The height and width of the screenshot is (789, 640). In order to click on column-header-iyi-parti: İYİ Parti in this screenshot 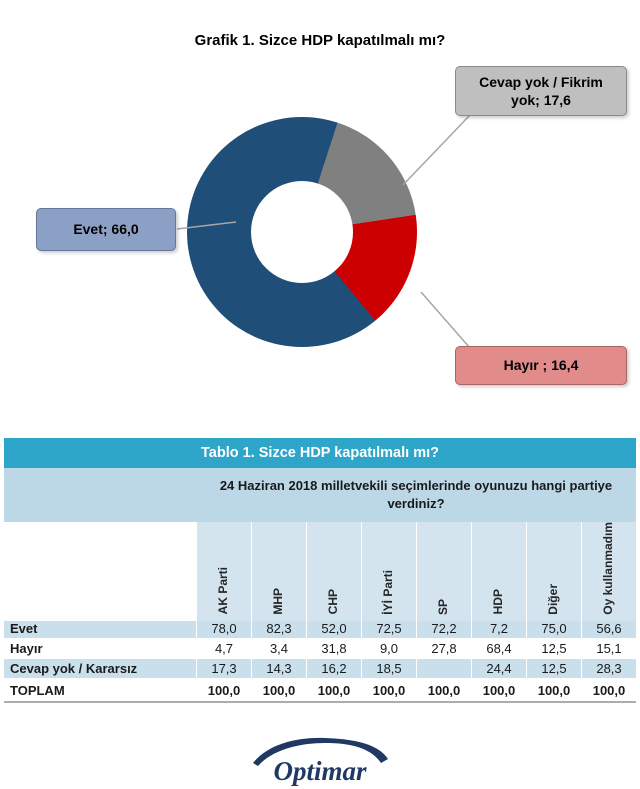, I will do `click(388, 571)`.